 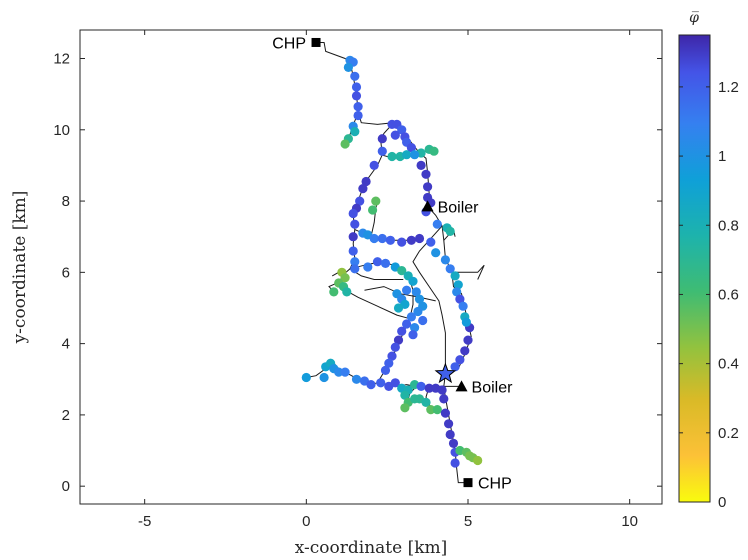 What do you see at coordinates (66, 272) in the screenshot?
I see `y-tick-label: 6` at bounding box center [66, 272].